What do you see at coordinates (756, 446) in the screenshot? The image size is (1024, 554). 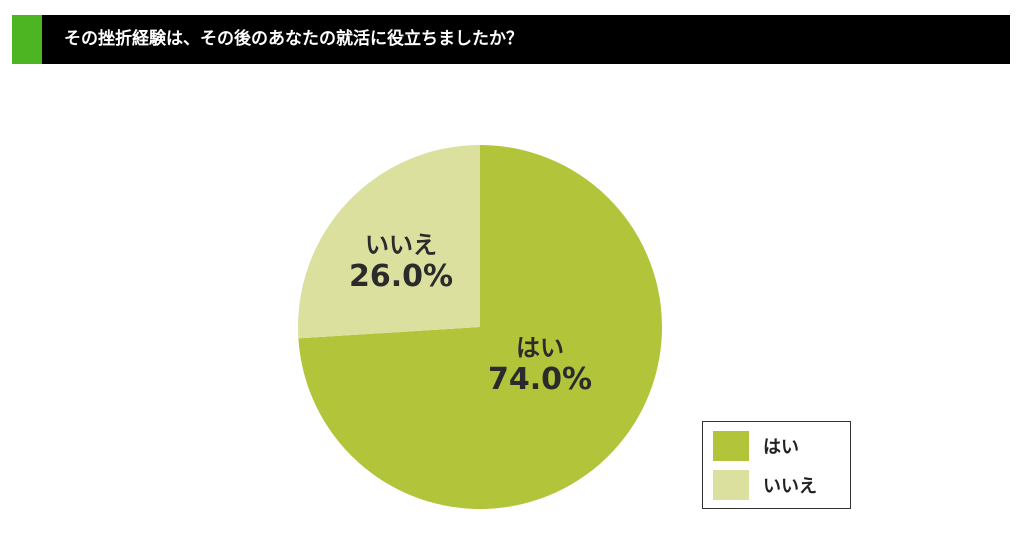 I see `legend-item-yes: はい` at bounding box center [756, 446].